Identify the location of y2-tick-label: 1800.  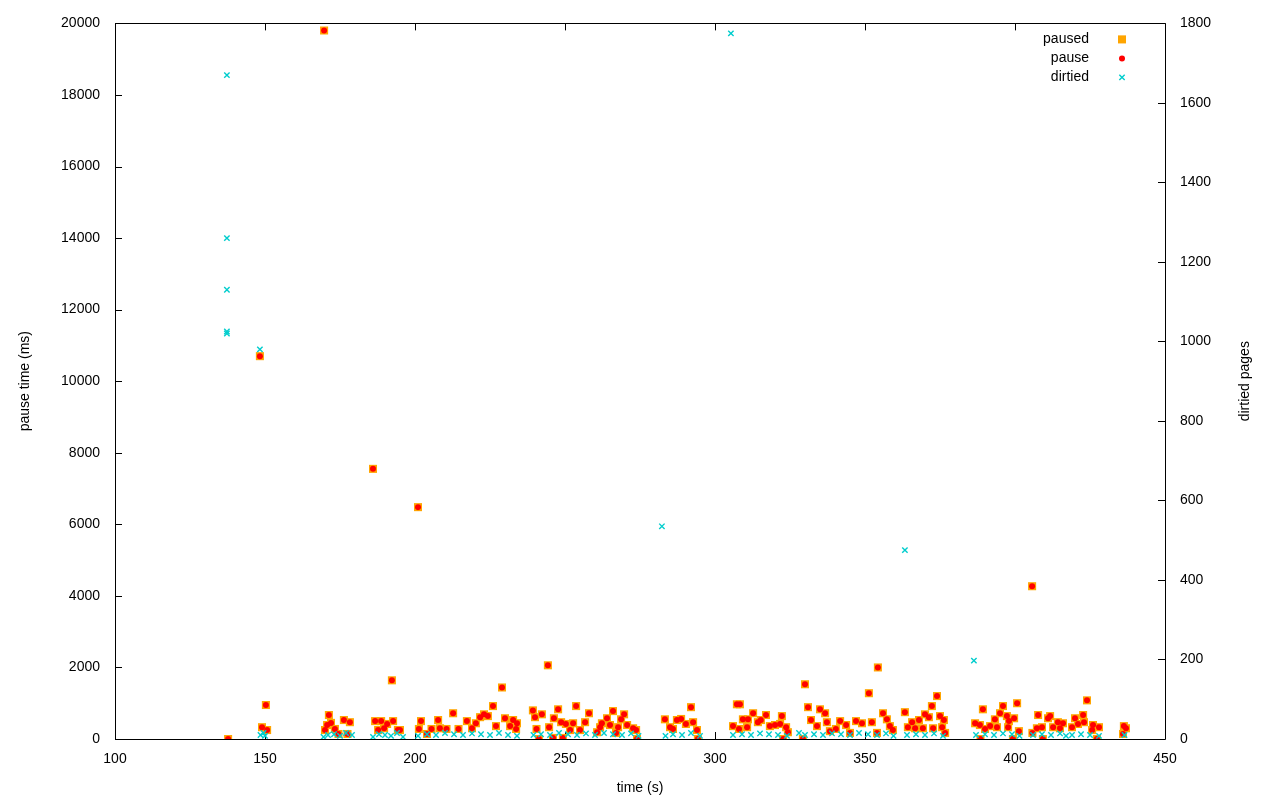
(1196, 22).